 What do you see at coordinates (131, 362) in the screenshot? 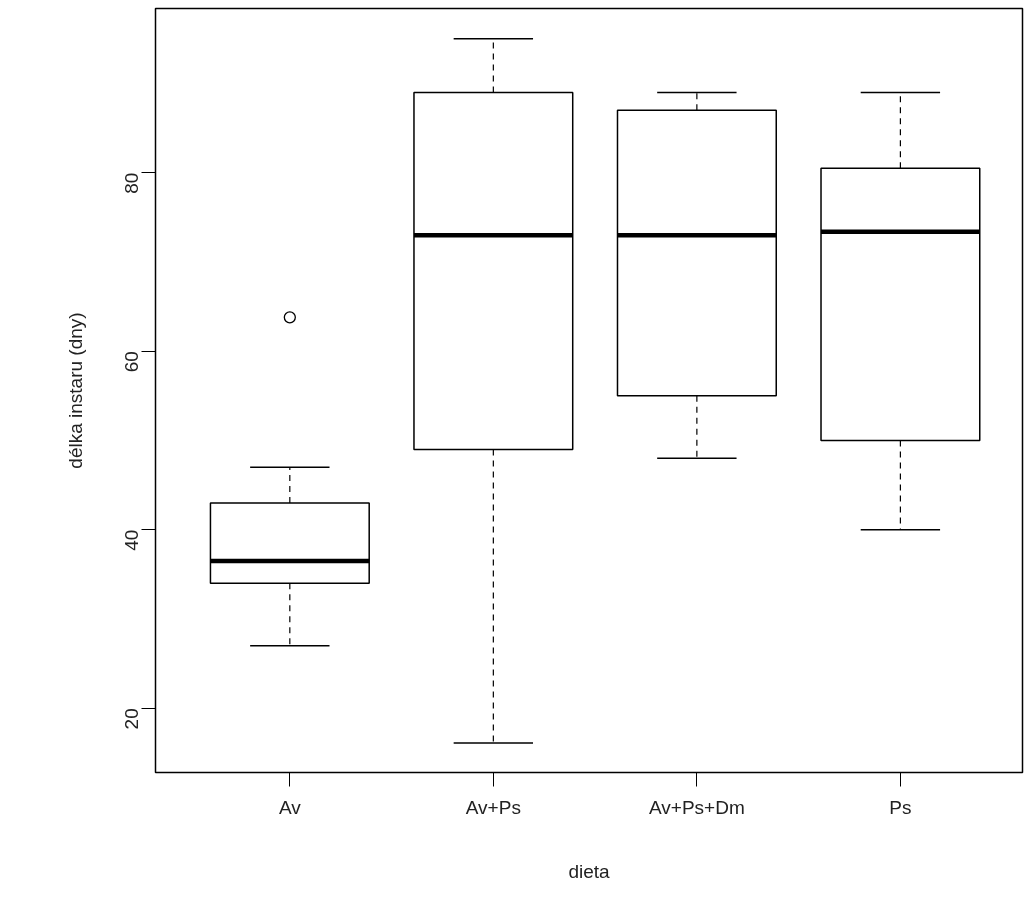
I see `y-tick-label: 60` at bounding box center [131, 362].